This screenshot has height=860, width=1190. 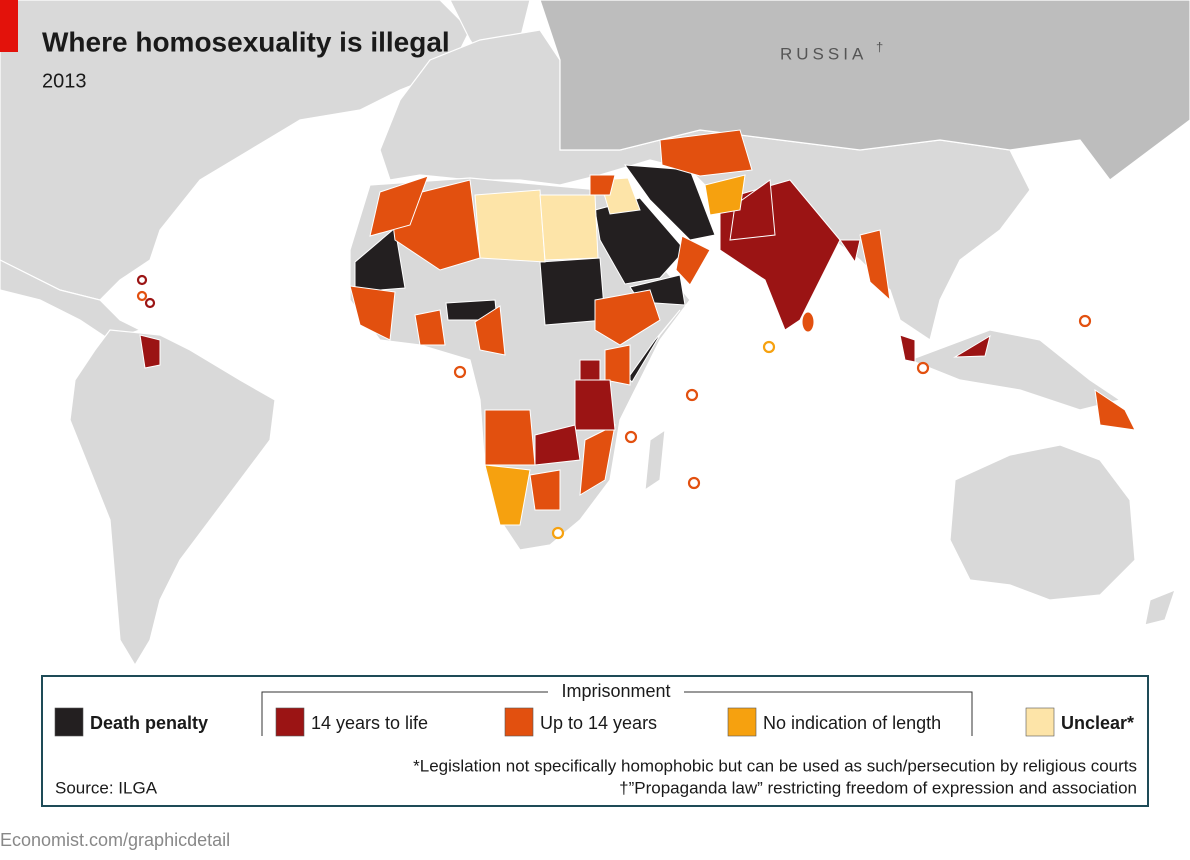 I want to click on title: Where homosexuality is illegal, so click(x=246, y=41).